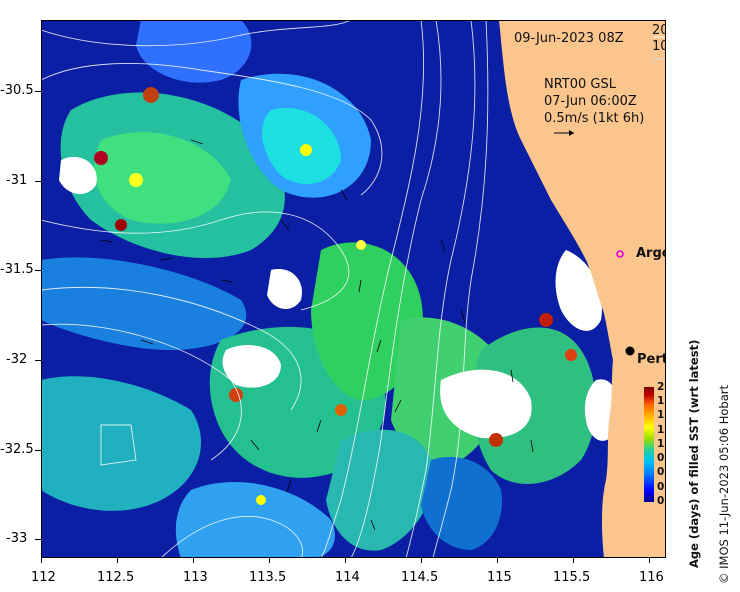 This screenshot has height=592, width=740. I want to click on x-tick-label: 113.5, so click(268, 577).